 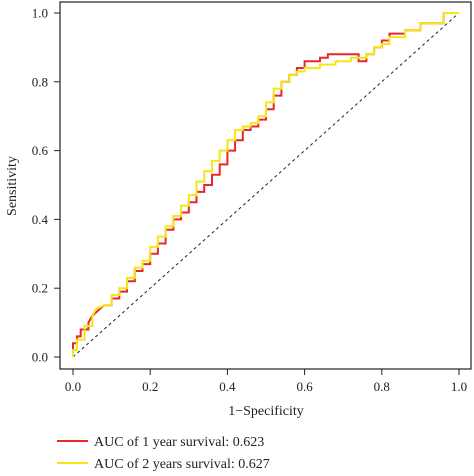 What do you see at coordinates (150, 386) in the screenshot?
I see `x-tick-label: 0.2` at bounding box center [150, 386].